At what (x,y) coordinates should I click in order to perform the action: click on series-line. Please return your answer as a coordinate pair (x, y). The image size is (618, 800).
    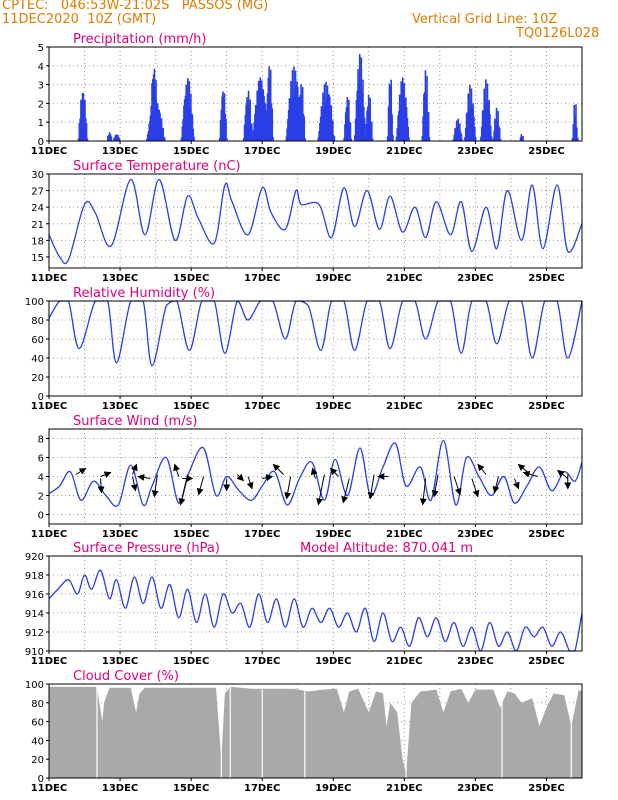
    Looking at the image, I should click on (315, 221).